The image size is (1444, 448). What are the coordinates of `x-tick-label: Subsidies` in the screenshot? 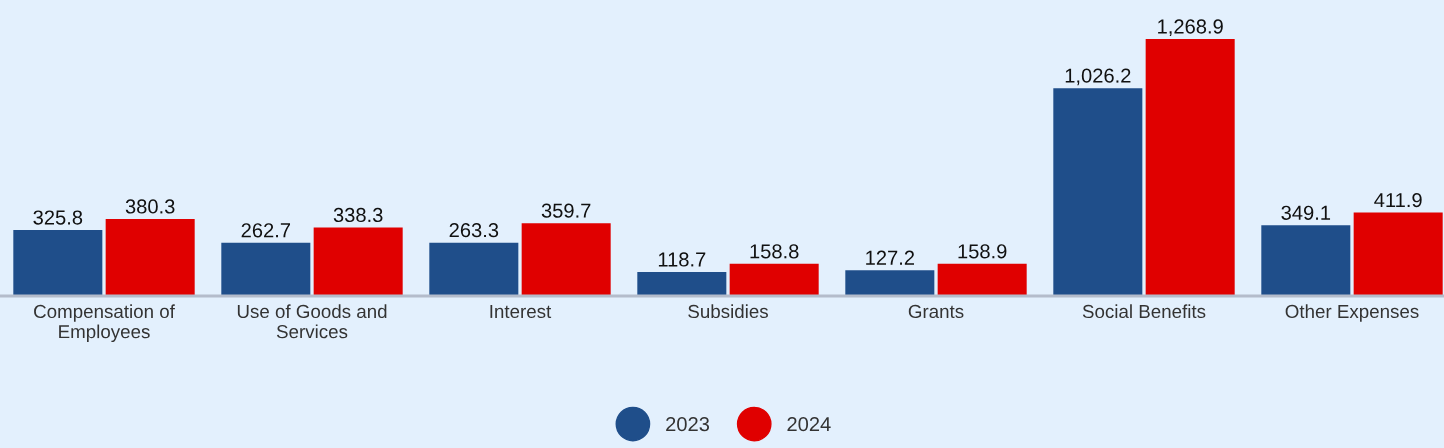 It's located at (728, 311).